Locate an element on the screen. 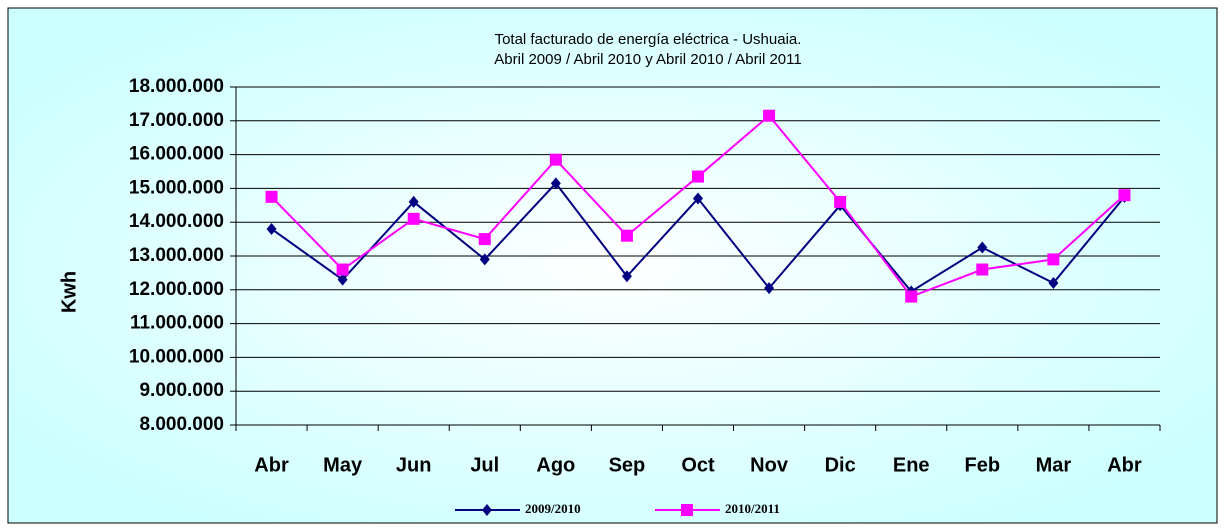  y-axis-label: Kwh is located at coordinates (69, 292).